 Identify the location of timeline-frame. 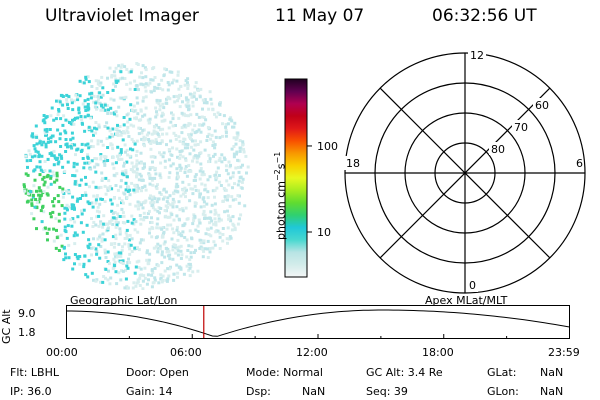
(318, 322).